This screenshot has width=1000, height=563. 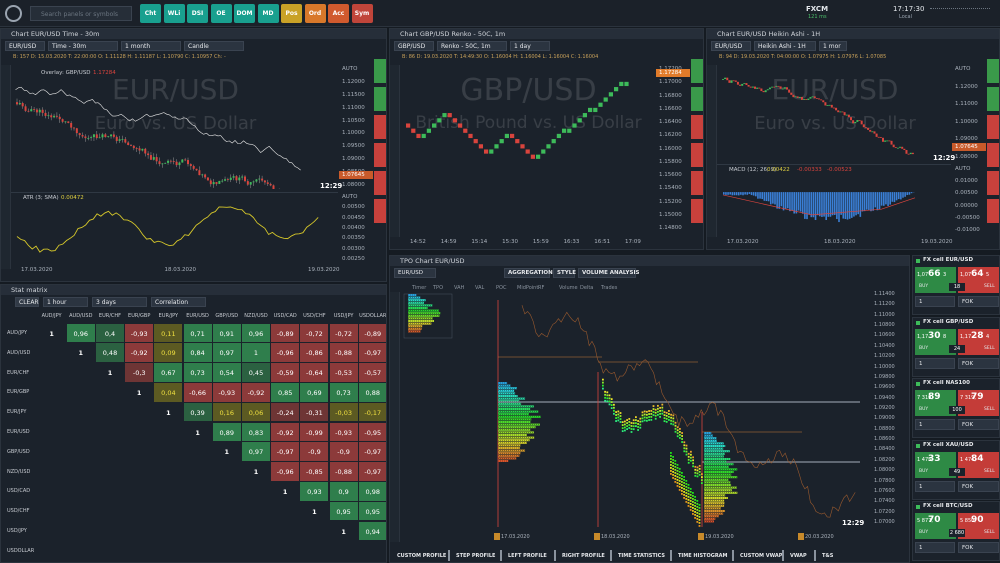 What do you see at coordinates (178, 302) in the screenshot?
I see `control-dropdown: Correlation` at bounding box center [178, 302].